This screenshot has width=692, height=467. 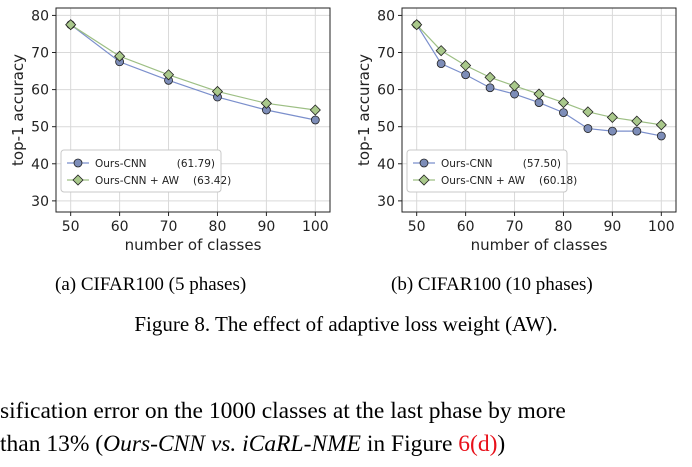 I want to click on legend-score: (57.50), so click(x=542, y=164).